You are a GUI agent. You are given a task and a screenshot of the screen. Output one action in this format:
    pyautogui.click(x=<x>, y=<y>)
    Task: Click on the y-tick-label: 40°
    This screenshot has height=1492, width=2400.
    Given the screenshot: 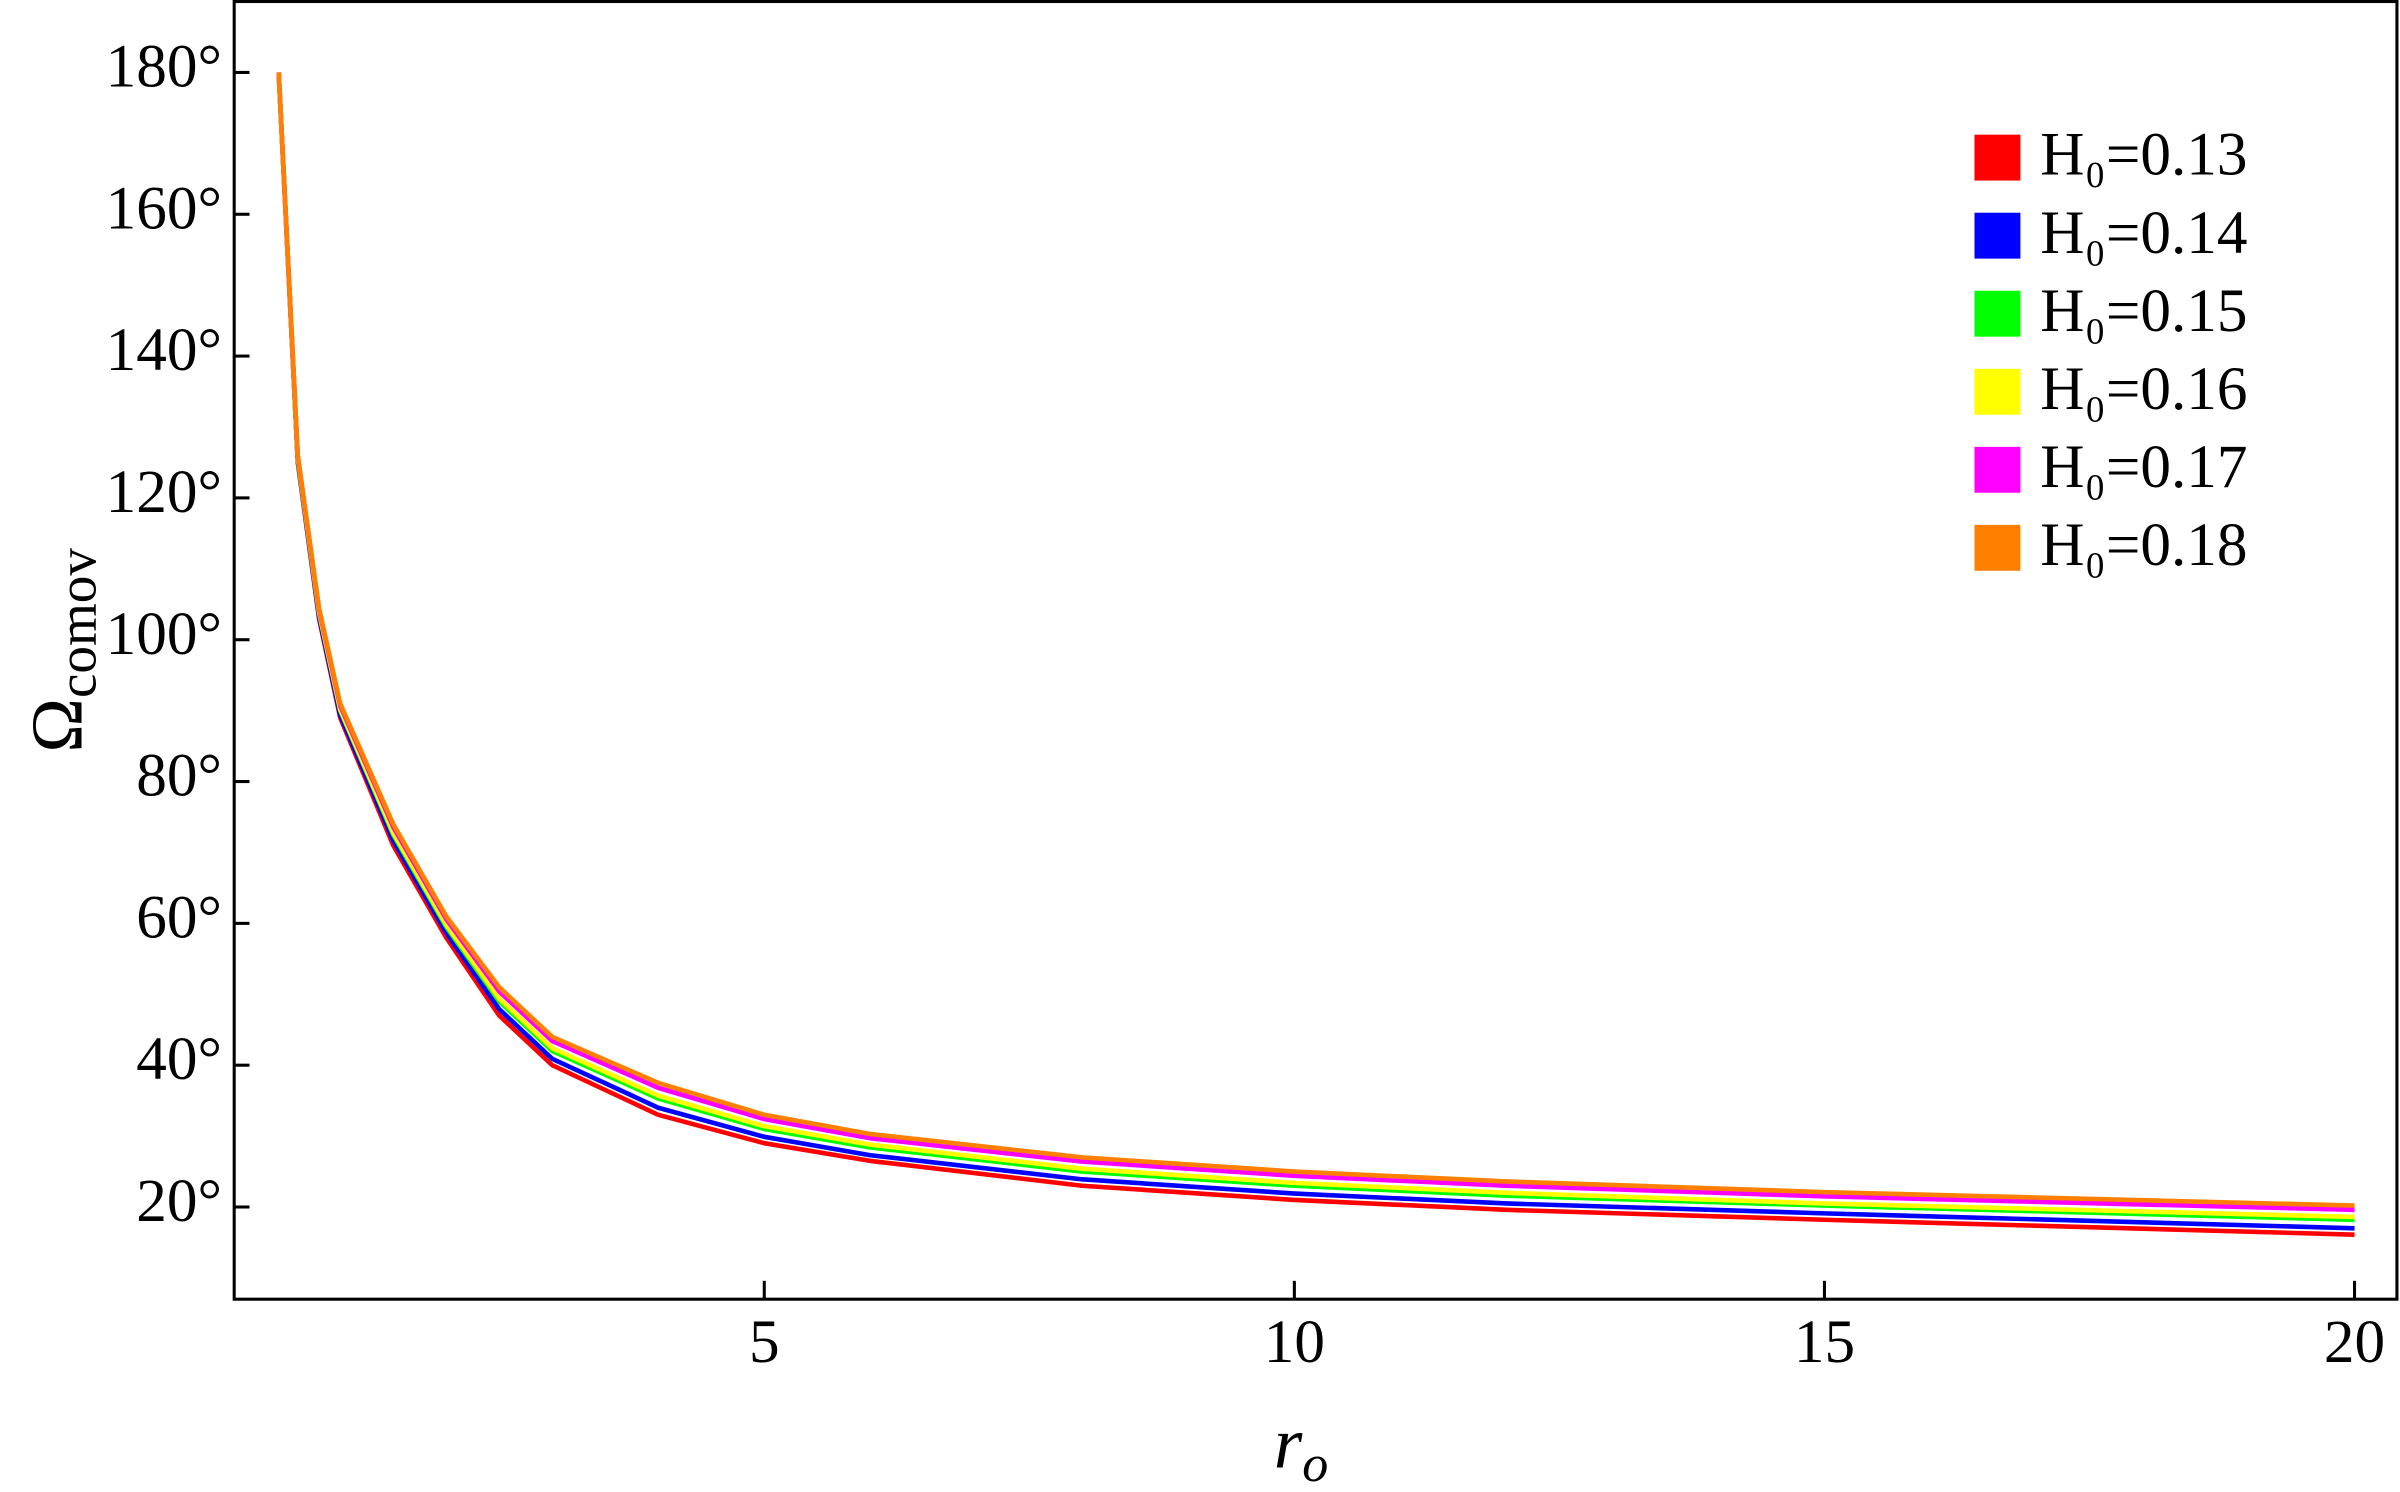 What is the action you would take?
    pyautogui.click(x=179, y=1059)
    